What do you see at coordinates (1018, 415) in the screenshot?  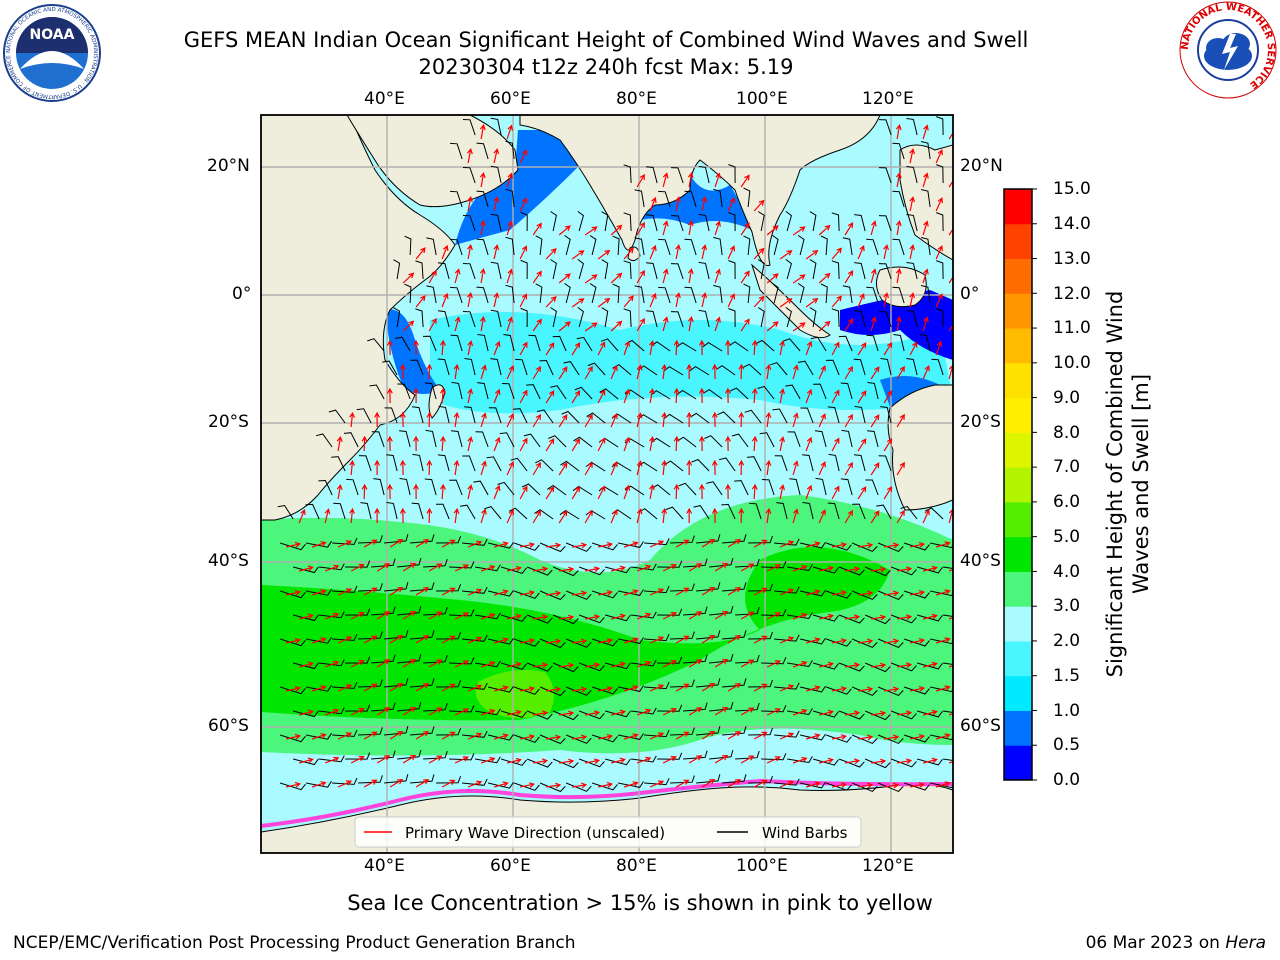 I see `colorbar-swatch` at bounding box center [1018, 415].